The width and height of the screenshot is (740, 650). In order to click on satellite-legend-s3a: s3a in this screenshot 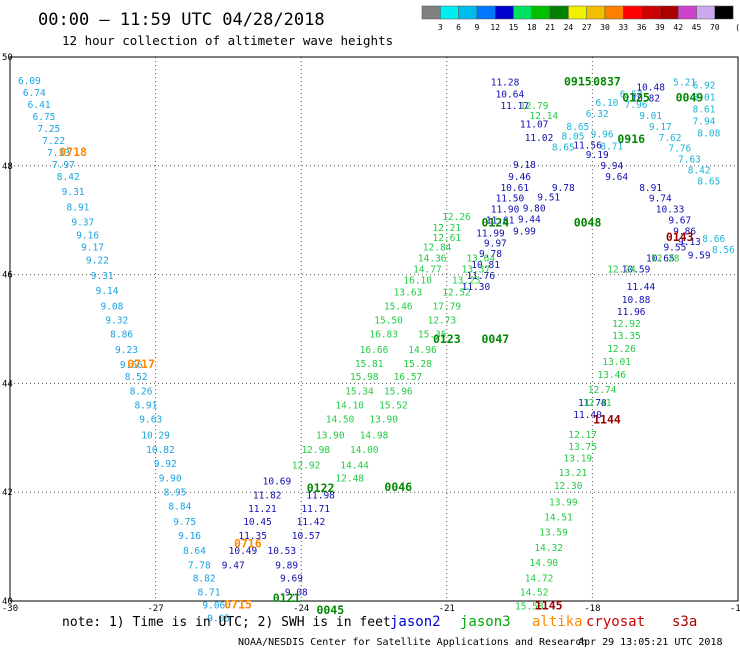, I will do `click(684, 622)`.